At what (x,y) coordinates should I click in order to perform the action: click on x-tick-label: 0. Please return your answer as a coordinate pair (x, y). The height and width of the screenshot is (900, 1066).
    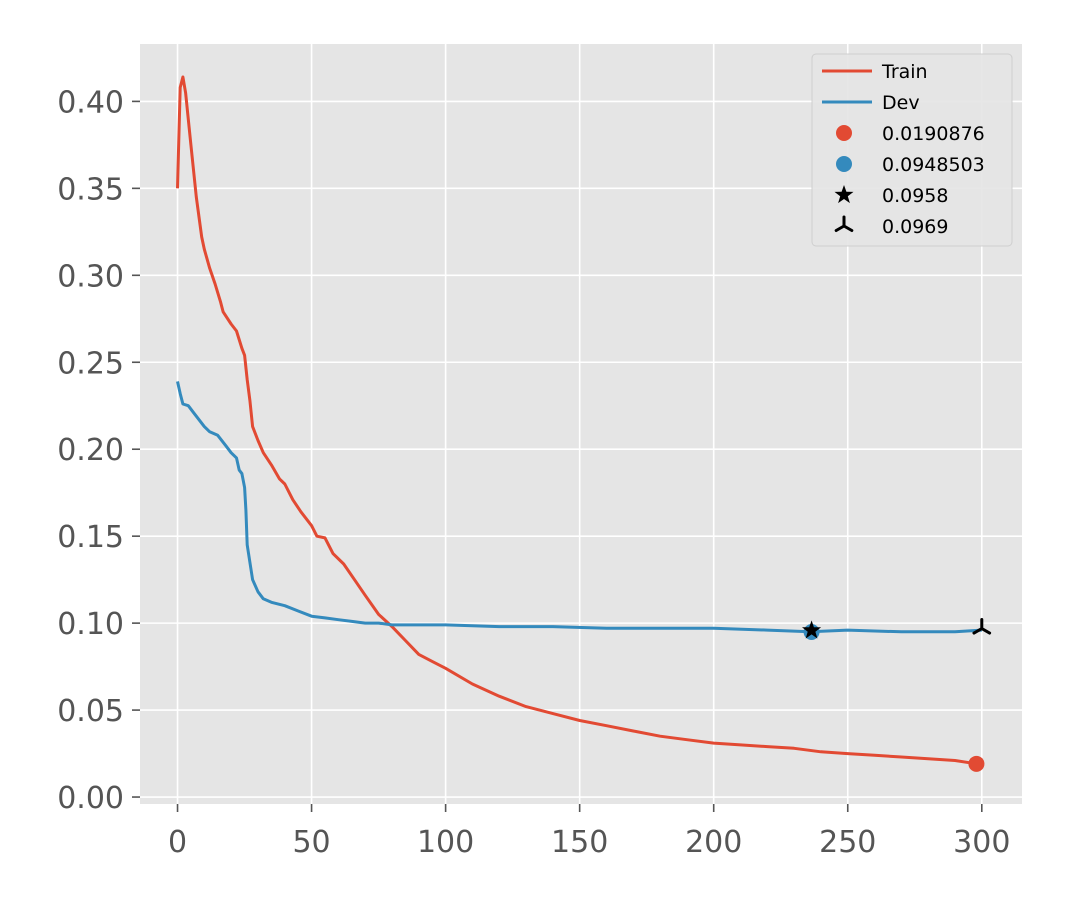
    Looking at the image, I should click on (177, 842).